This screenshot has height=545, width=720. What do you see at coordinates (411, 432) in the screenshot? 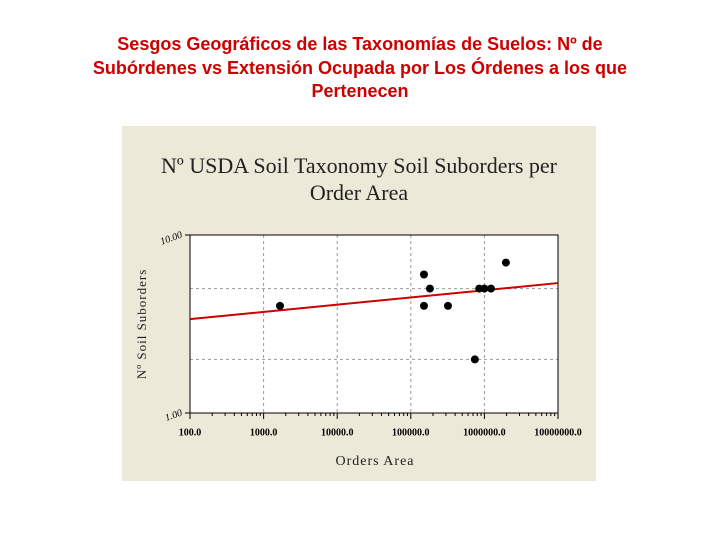
I see `x-tick-label: 100000.0` at bounding box center [411, 432].